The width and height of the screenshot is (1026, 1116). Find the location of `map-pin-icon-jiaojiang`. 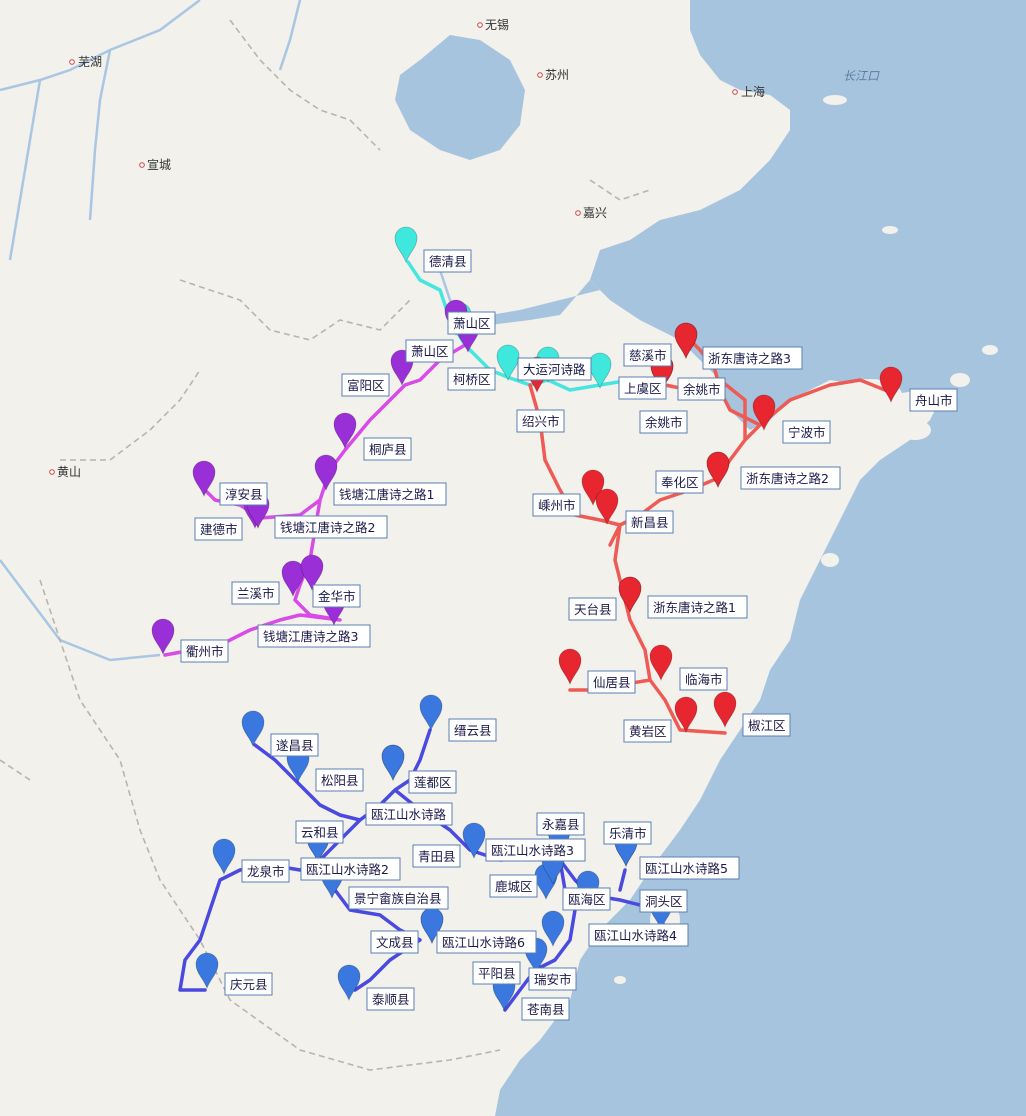

map-pin-icon-jiaojiang is located at coordinates (725, 710).